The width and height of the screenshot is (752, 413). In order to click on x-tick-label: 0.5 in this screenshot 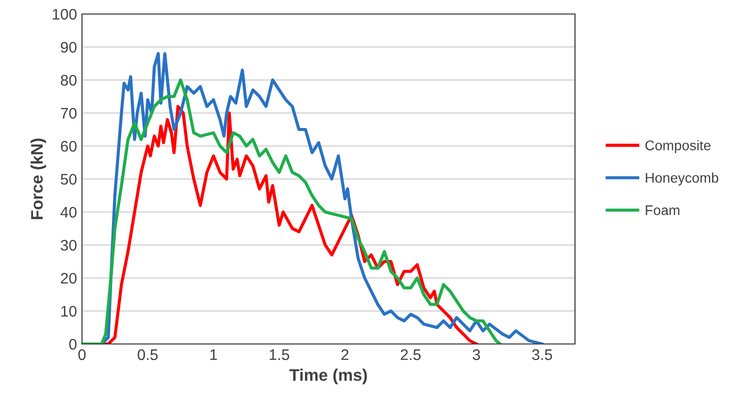, I will do `click(148, 354)`.